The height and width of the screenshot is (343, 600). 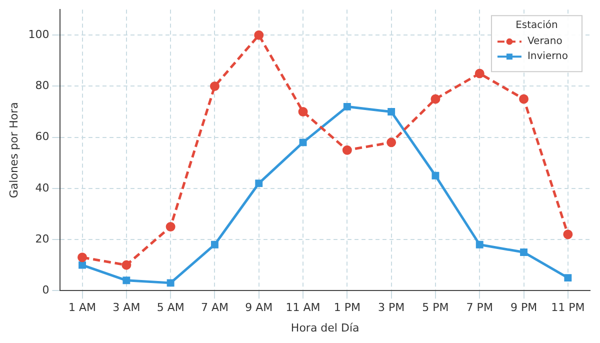 What do you see at coordinates (303, 307) in the screenshot?
I see `x-tick-label: 11 AM` at bounding box center [303, 307].